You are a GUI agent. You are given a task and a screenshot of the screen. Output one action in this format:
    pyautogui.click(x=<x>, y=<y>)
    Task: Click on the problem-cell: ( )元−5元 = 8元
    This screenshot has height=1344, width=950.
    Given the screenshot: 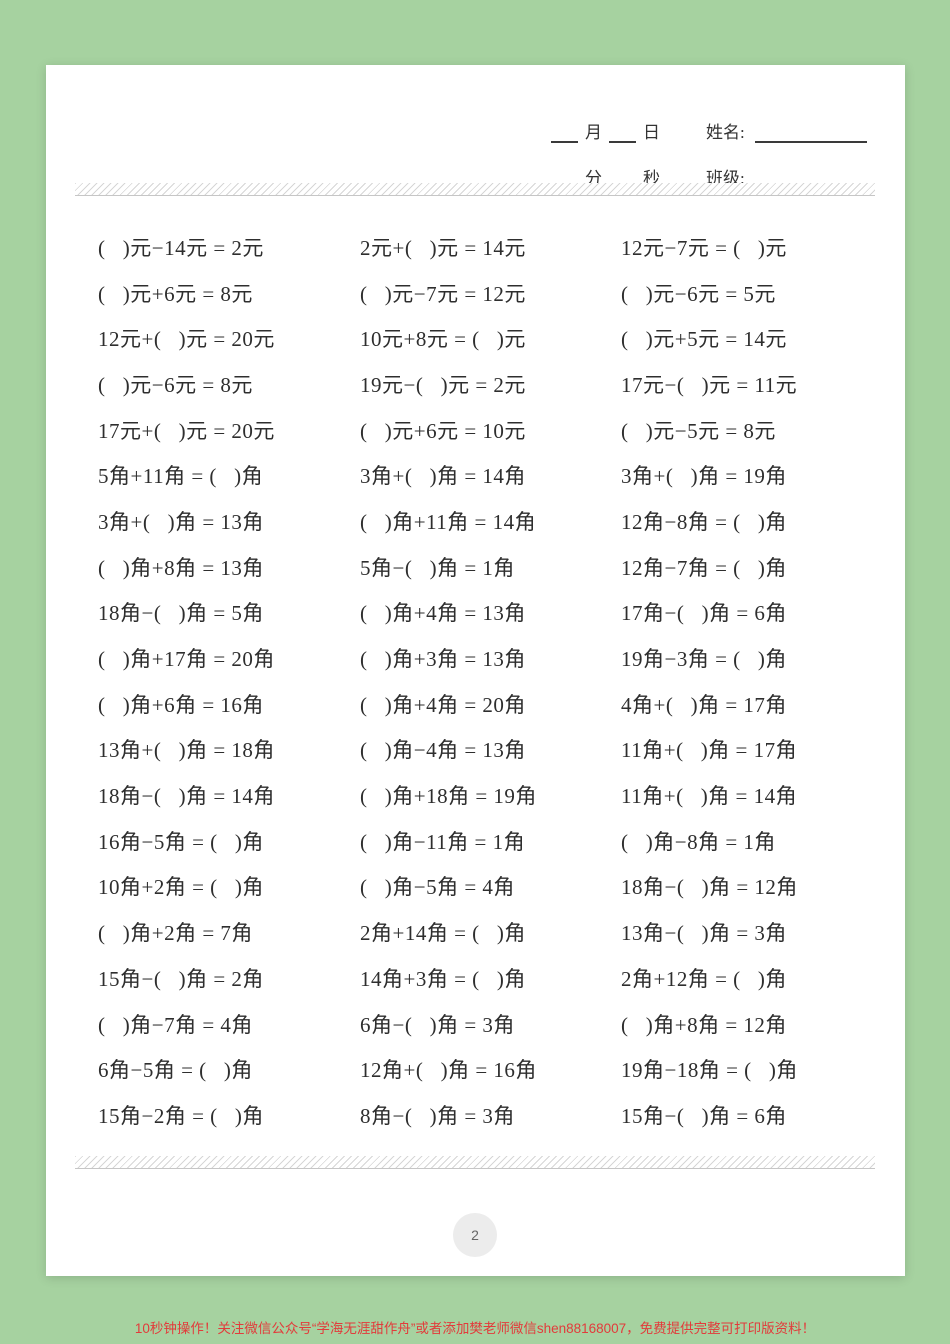 What is the action you would take?
    pyautogui.click(x=698, y=430)
    